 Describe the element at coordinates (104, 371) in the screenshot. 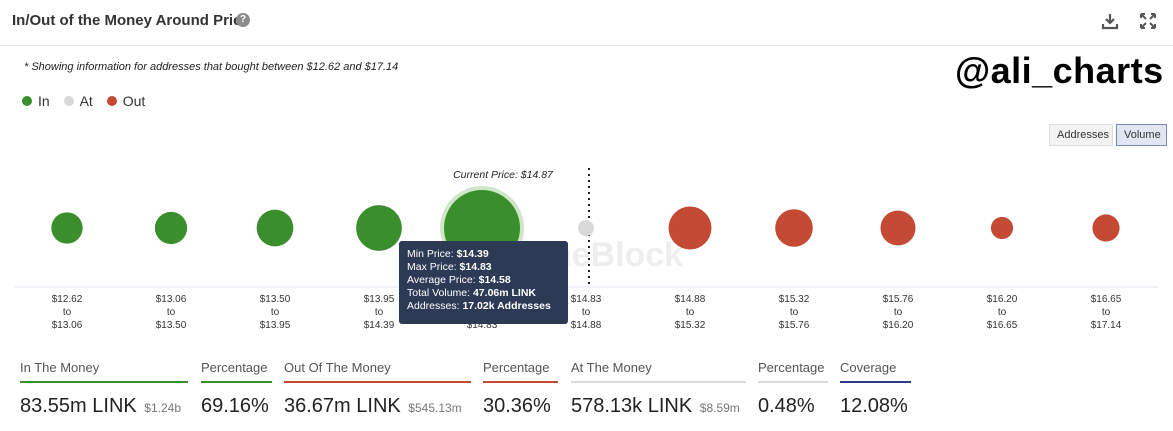

I see `stat-label: In The Money` at that location.